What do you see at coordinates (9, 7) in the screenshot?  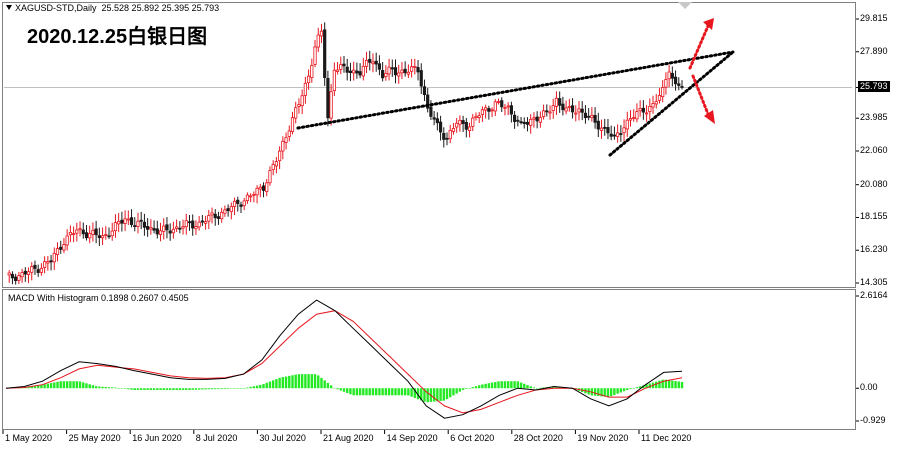 I see `dropdown-triangle-icon` at bounding box center [9, 7].